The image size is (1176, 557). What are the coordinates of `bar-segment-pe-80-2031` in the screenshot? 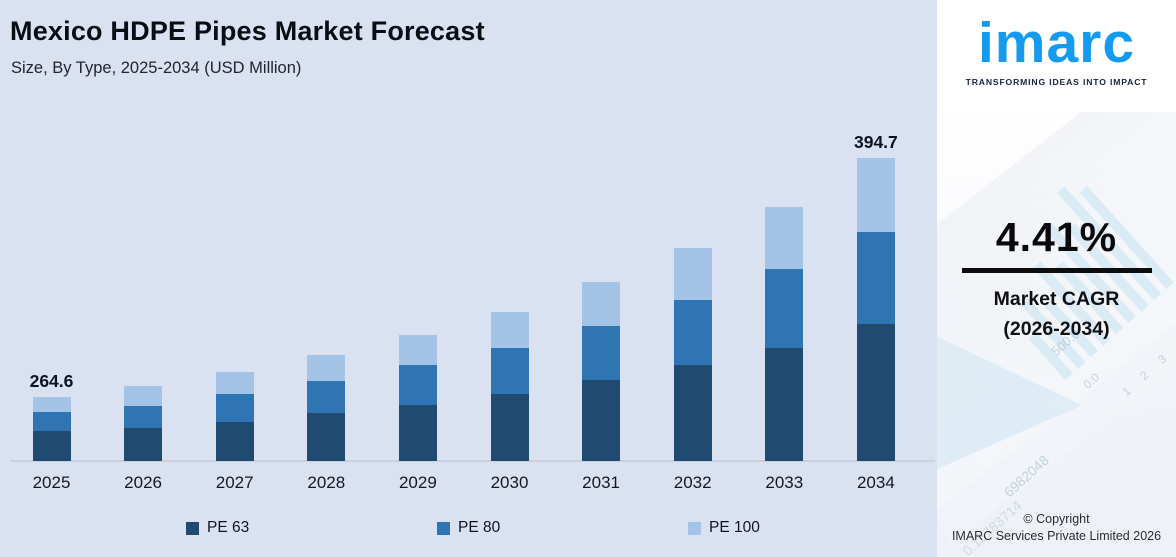 It's located at (601, 353).